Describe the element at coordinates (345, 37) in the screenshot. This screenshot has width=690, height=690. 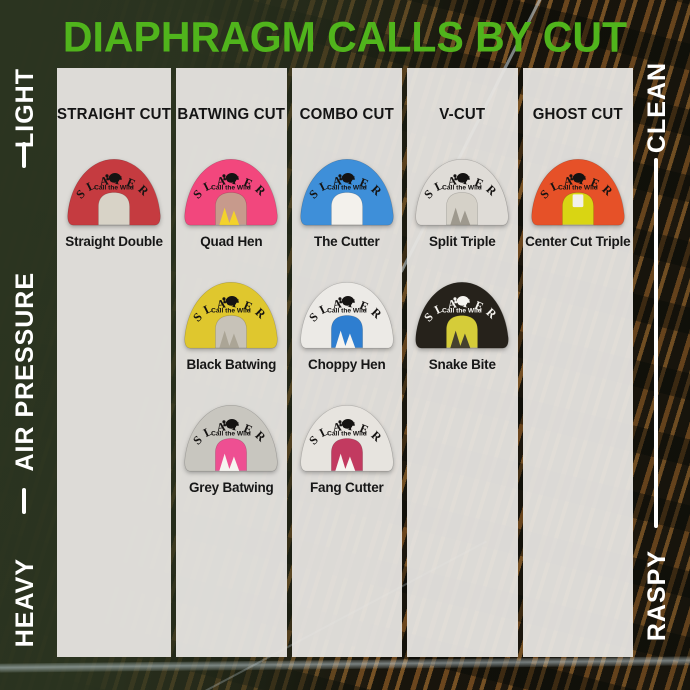
I see `page-title: DIAPHRAGM CALLS BY CUT` at that location.